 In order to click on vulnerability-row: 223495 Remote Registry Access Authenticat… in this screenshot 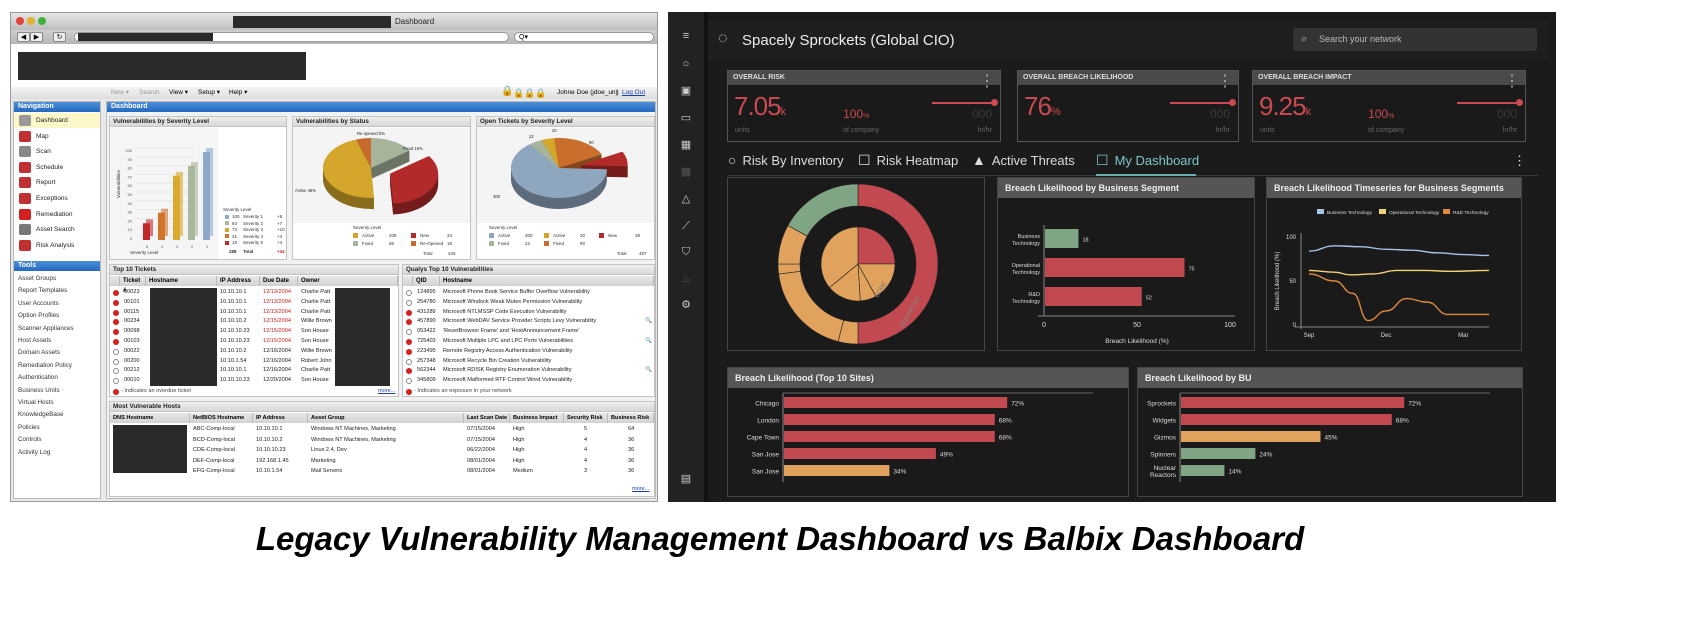, I will do `click(528, 352)`.